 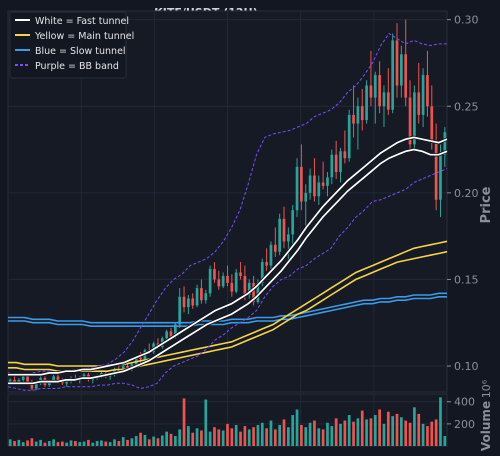 What do you see at coordinates (227, 421) in the screenshot?
I see `volume-bars` at bounding box center [227, 421].